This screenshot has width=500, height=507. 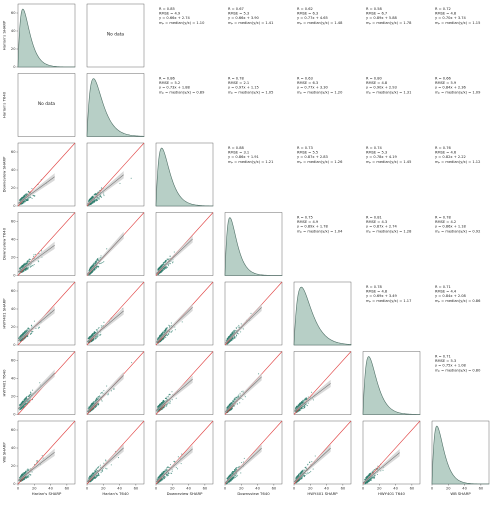 I want to click on stats-line: y = 0.77x + 3.30, so click(x=313, y=88).